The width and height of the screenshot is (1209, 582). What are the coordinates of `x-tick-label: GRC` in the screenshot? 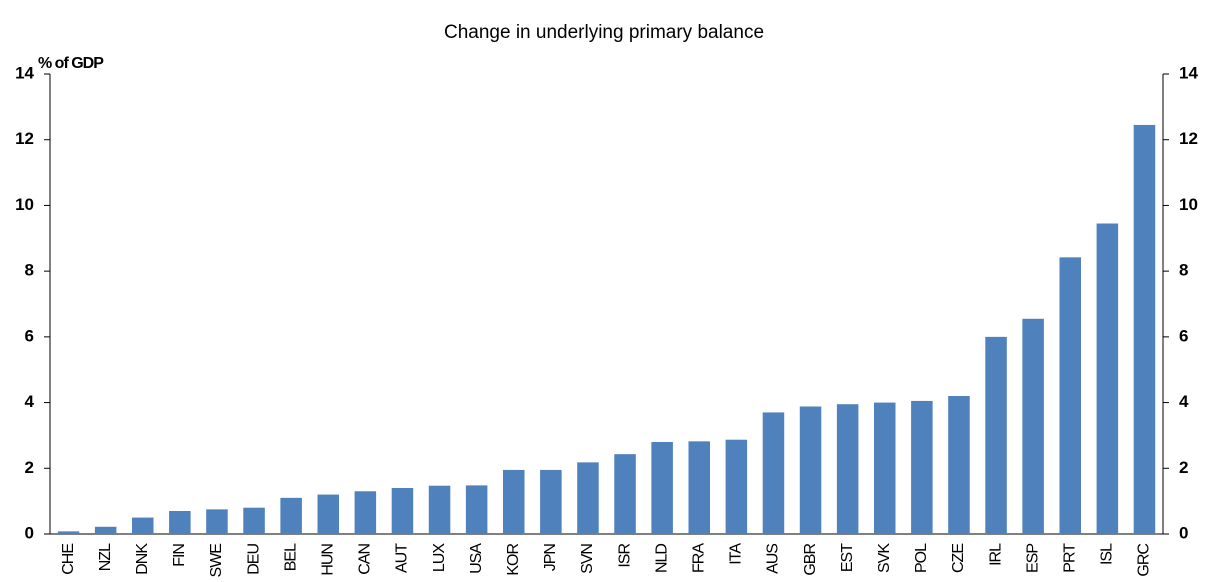 It's located at (1144, 560).